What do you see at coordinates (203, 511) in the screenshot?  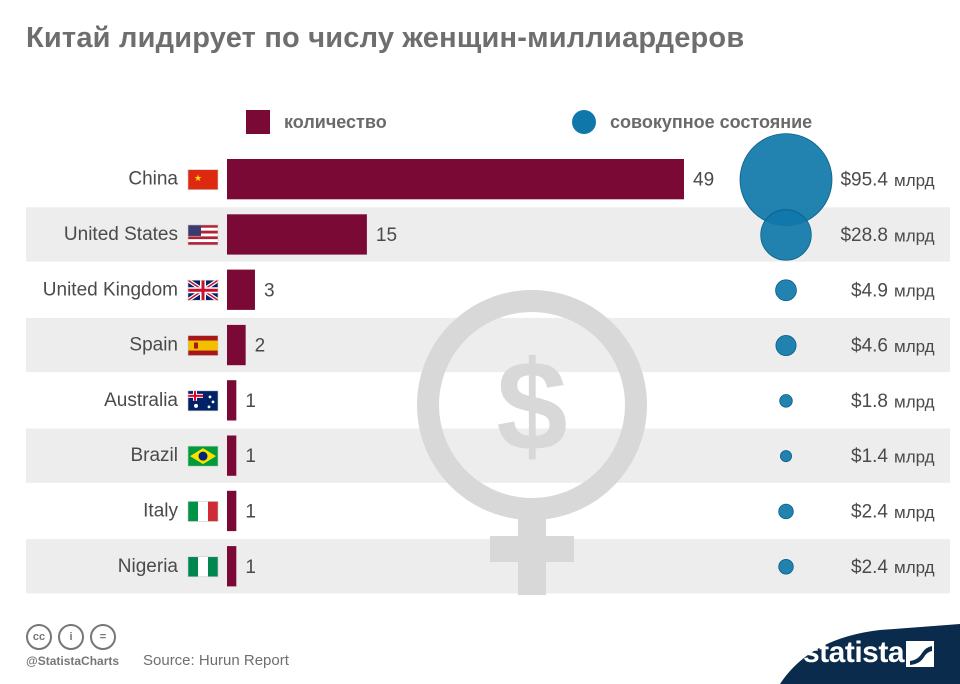 I see `italy-flag-icon` at bounding box center [203, 511].